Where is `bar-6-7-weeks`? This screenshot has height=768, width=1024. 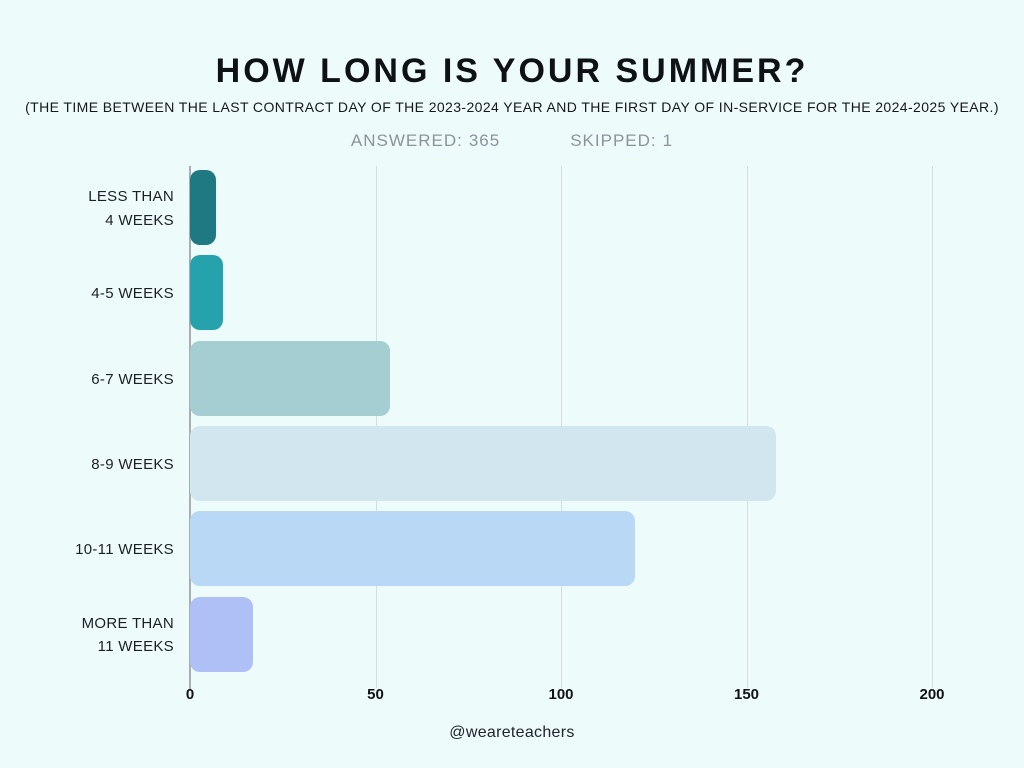 bar-6-7-weeks is located at coordinates (290, 378).